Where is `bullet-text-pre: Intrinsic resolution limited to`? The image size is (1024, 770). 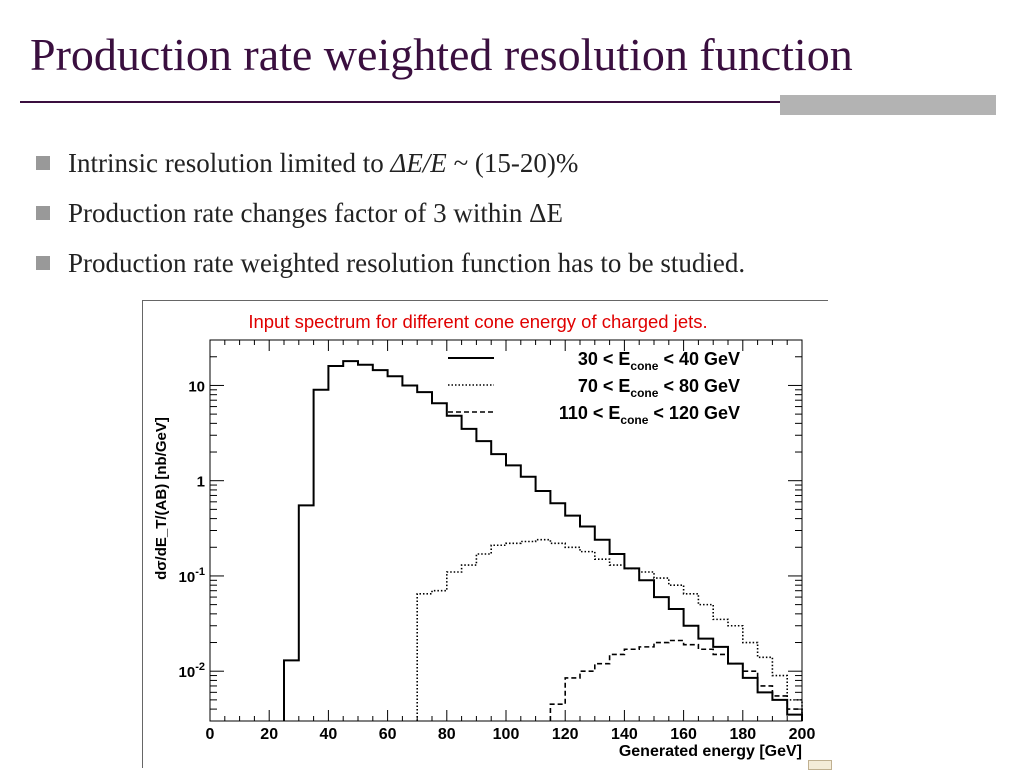 bullet-text-pre: Intrinsic resolution limited to is located at coordinates (229, 163).